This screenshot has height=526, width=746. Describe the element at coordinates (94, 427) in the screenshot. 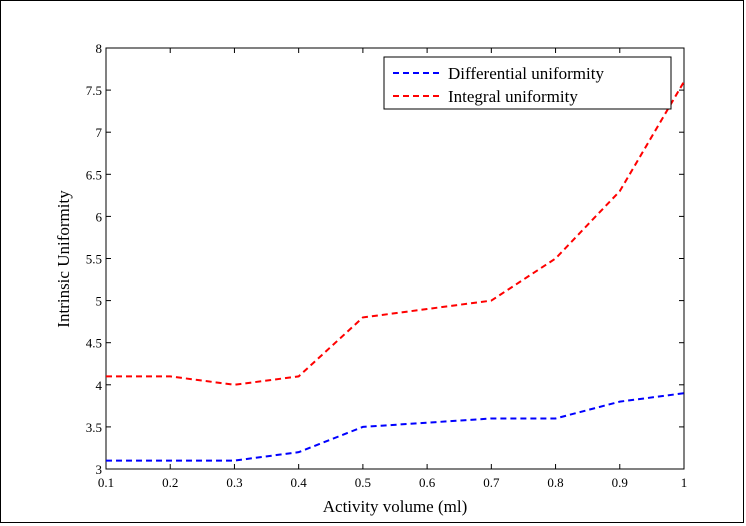

I see `y-tick-label: 3.5` at that location.